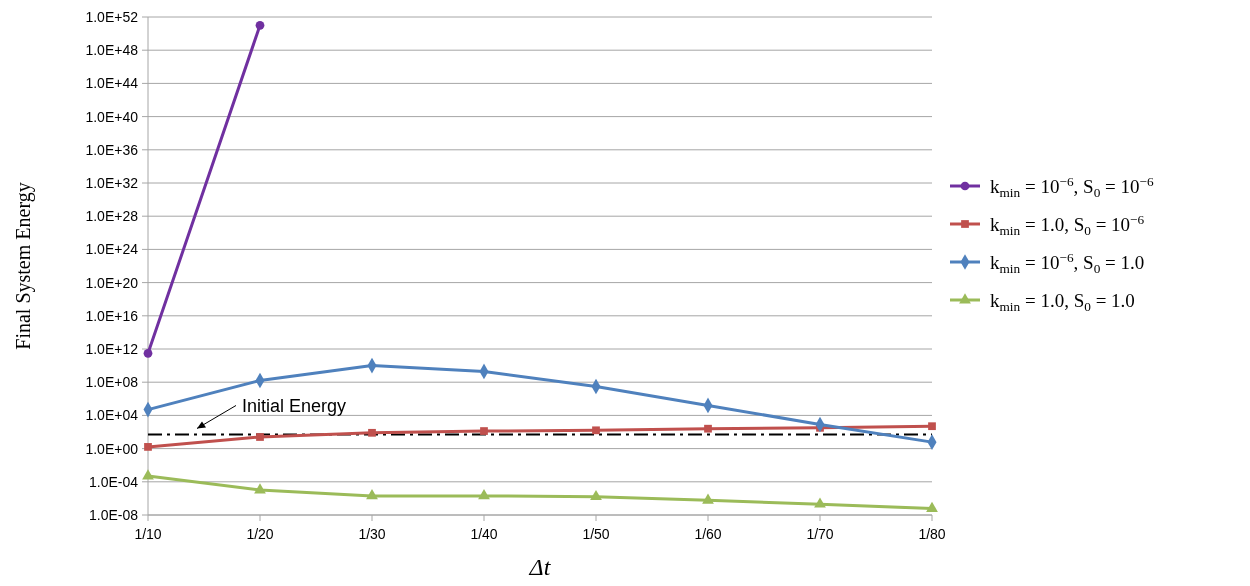 The image size is (1250, 586). I want to click on y-tick-label: 1.0E+32, so click(112, 182).